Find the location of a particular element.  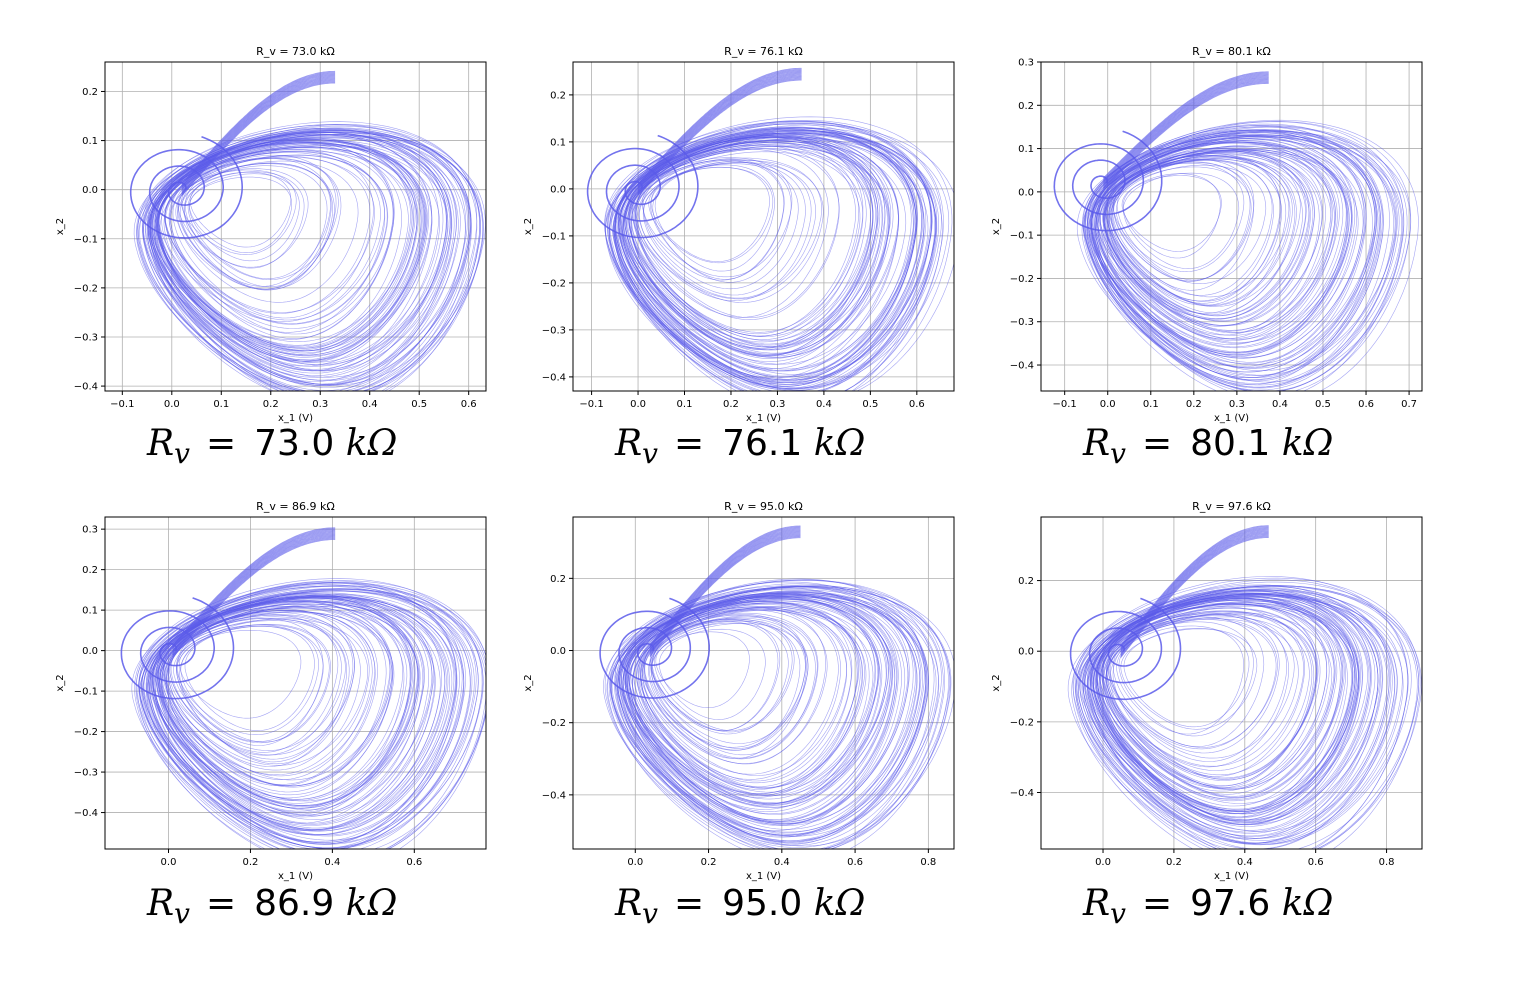

caption-2: Rv = 76.1 kΩ is located at coordinates (740, 446).